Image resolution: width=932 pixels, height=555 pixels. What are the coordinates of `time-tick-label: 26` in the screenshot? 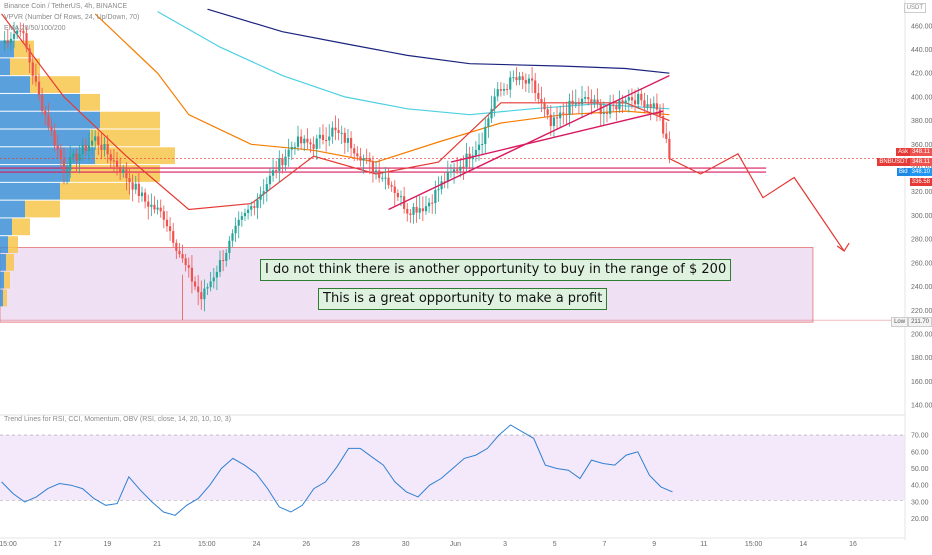 It's located at (306, 544).